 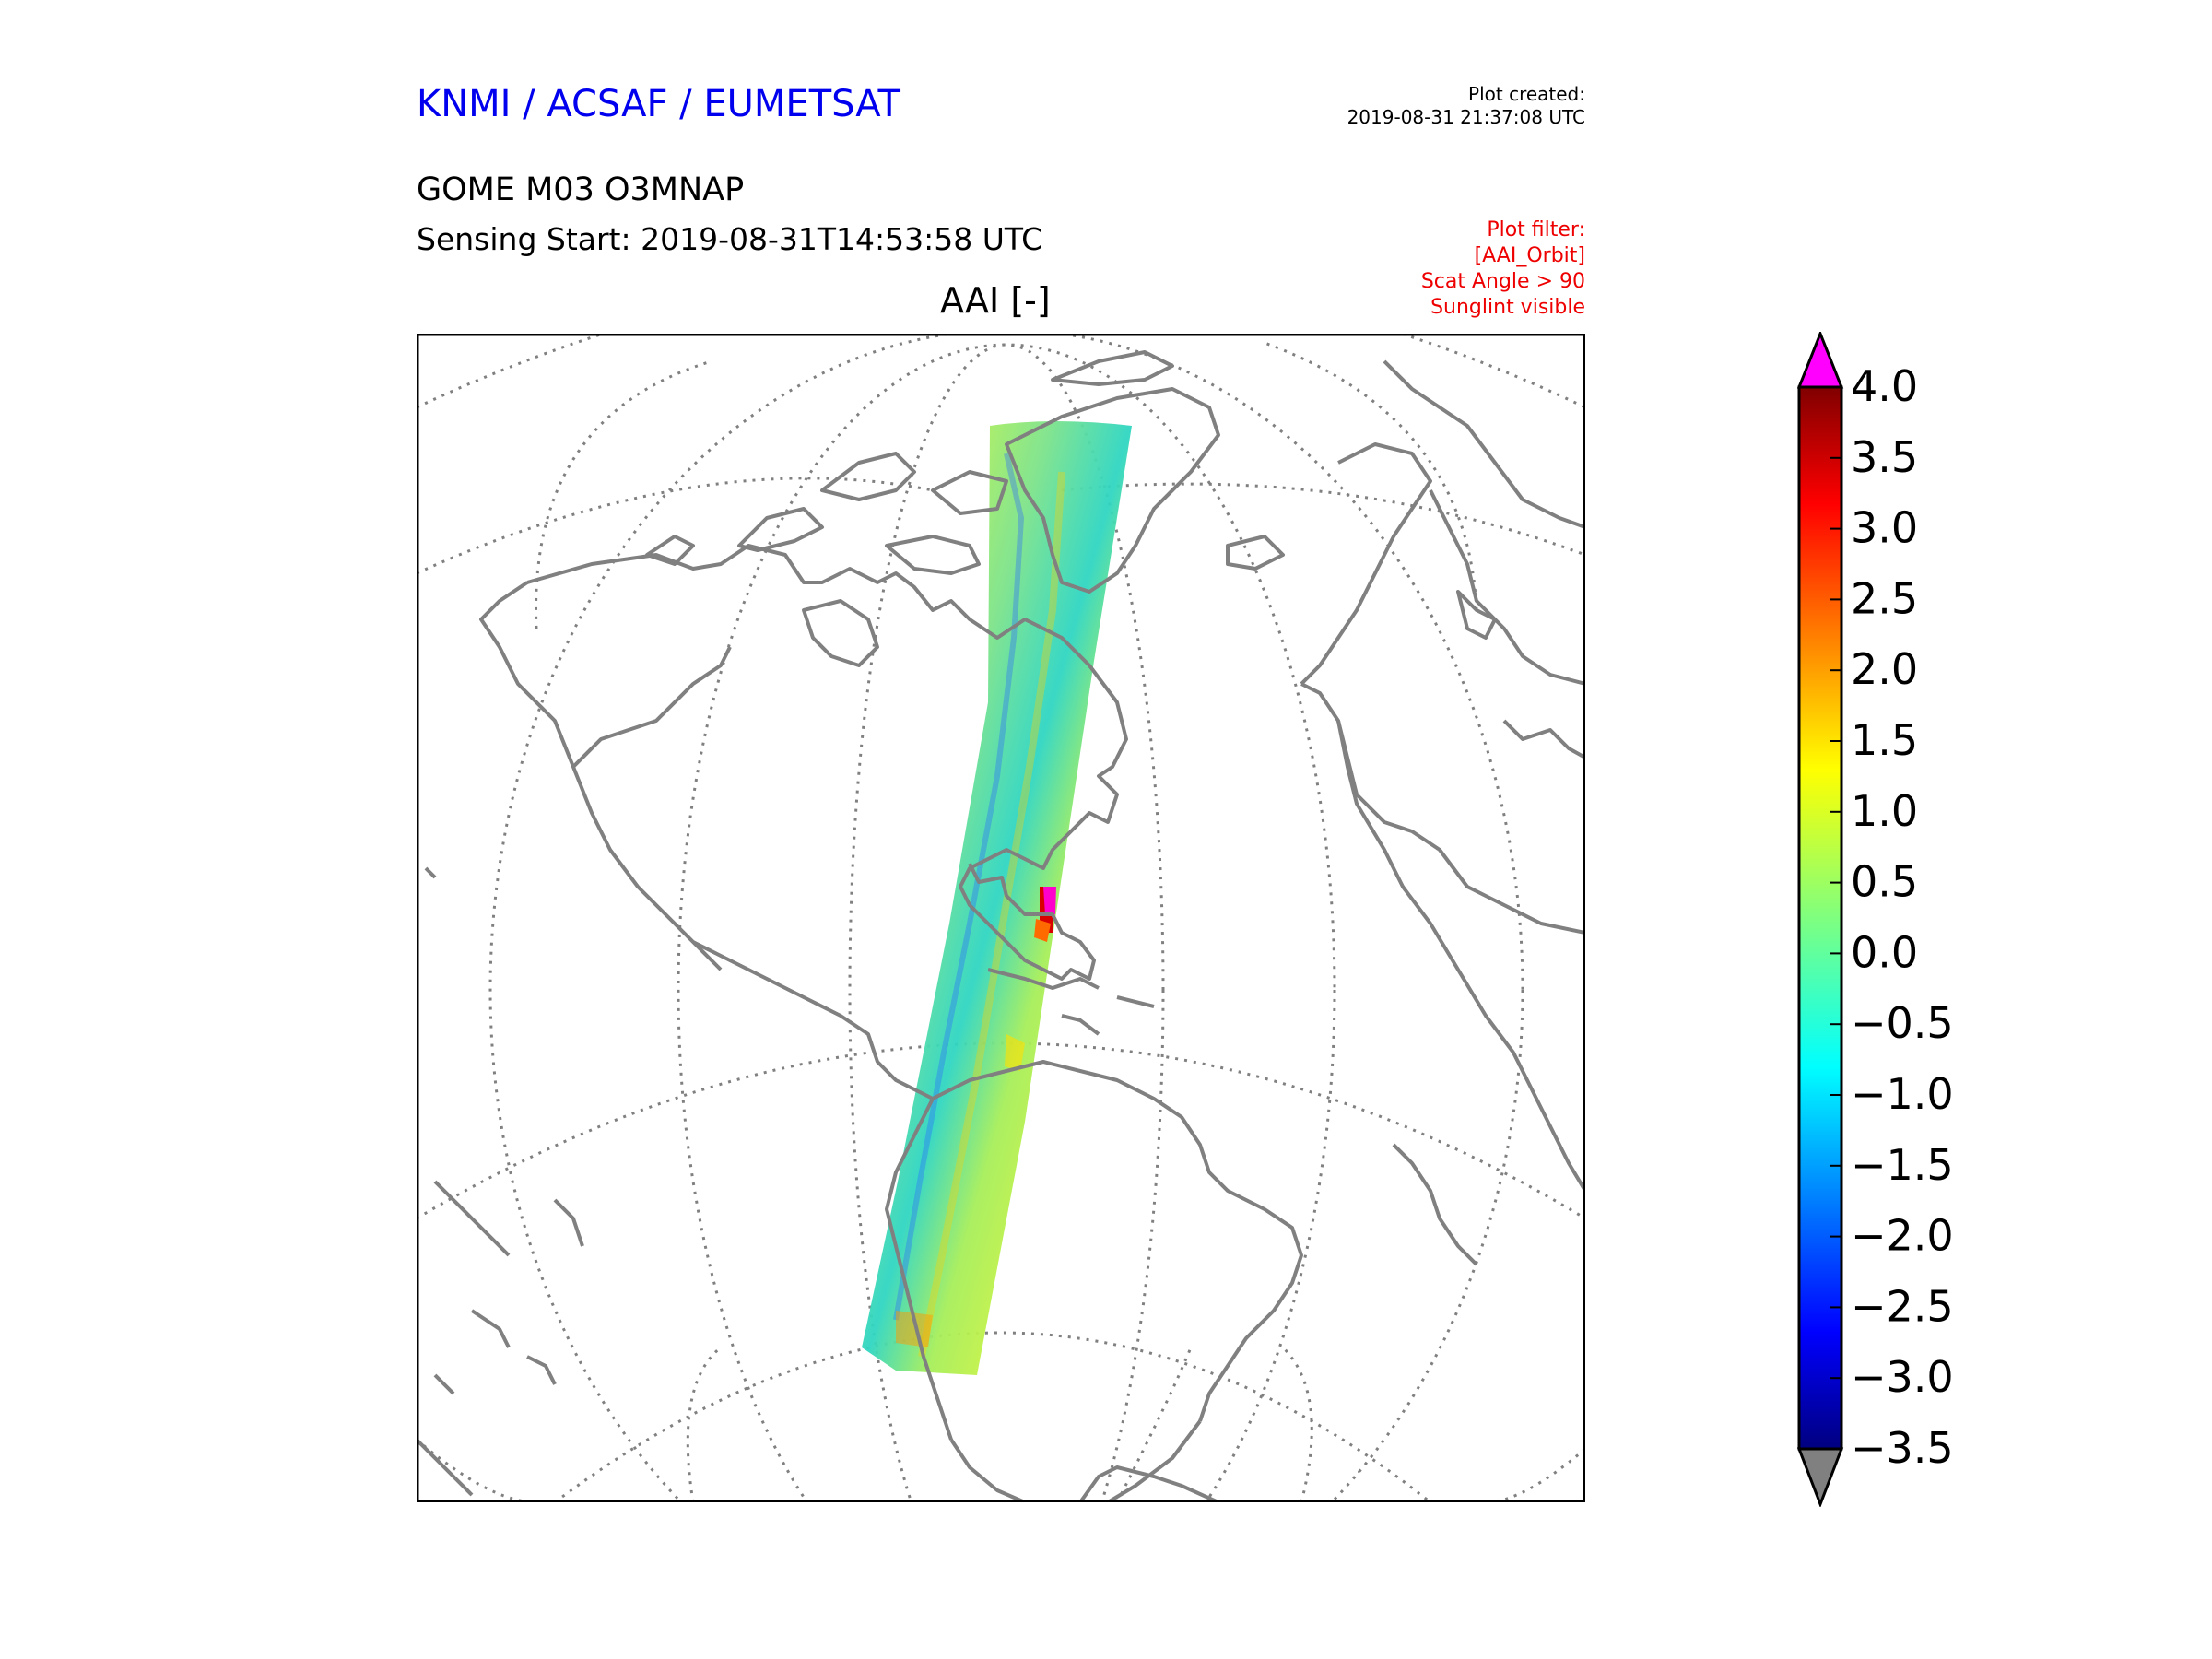 I want to click on plot-created-label: Plot created:, so click(x=1526, y=94).